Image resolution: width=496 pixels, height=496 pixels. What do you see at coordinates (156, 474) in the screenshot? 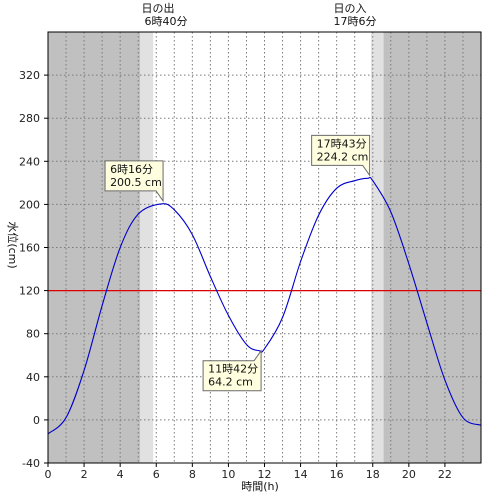
I see `x-tick-label: 6` at bounding box center [156, 474].